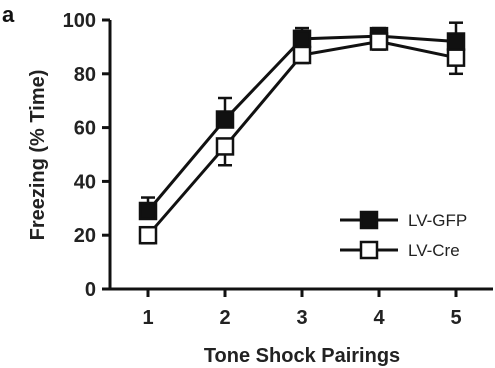  I want to click on x-axis-title: Tone Shock Pairings, so click(302, 356).